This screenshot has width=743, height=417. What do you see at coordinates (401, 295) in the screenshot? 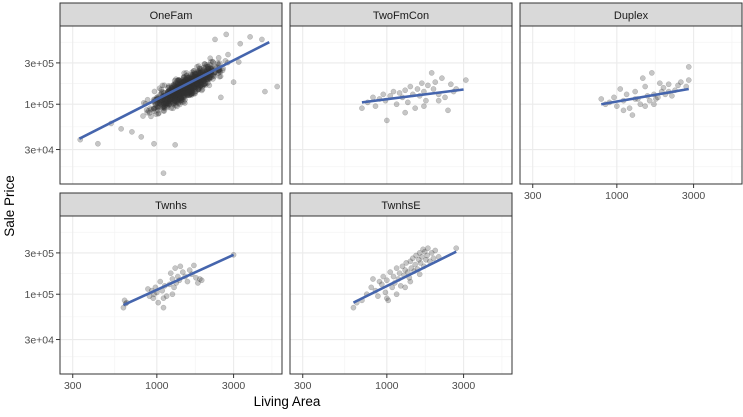
I see `panel-background` at bounding box center [401, 295].